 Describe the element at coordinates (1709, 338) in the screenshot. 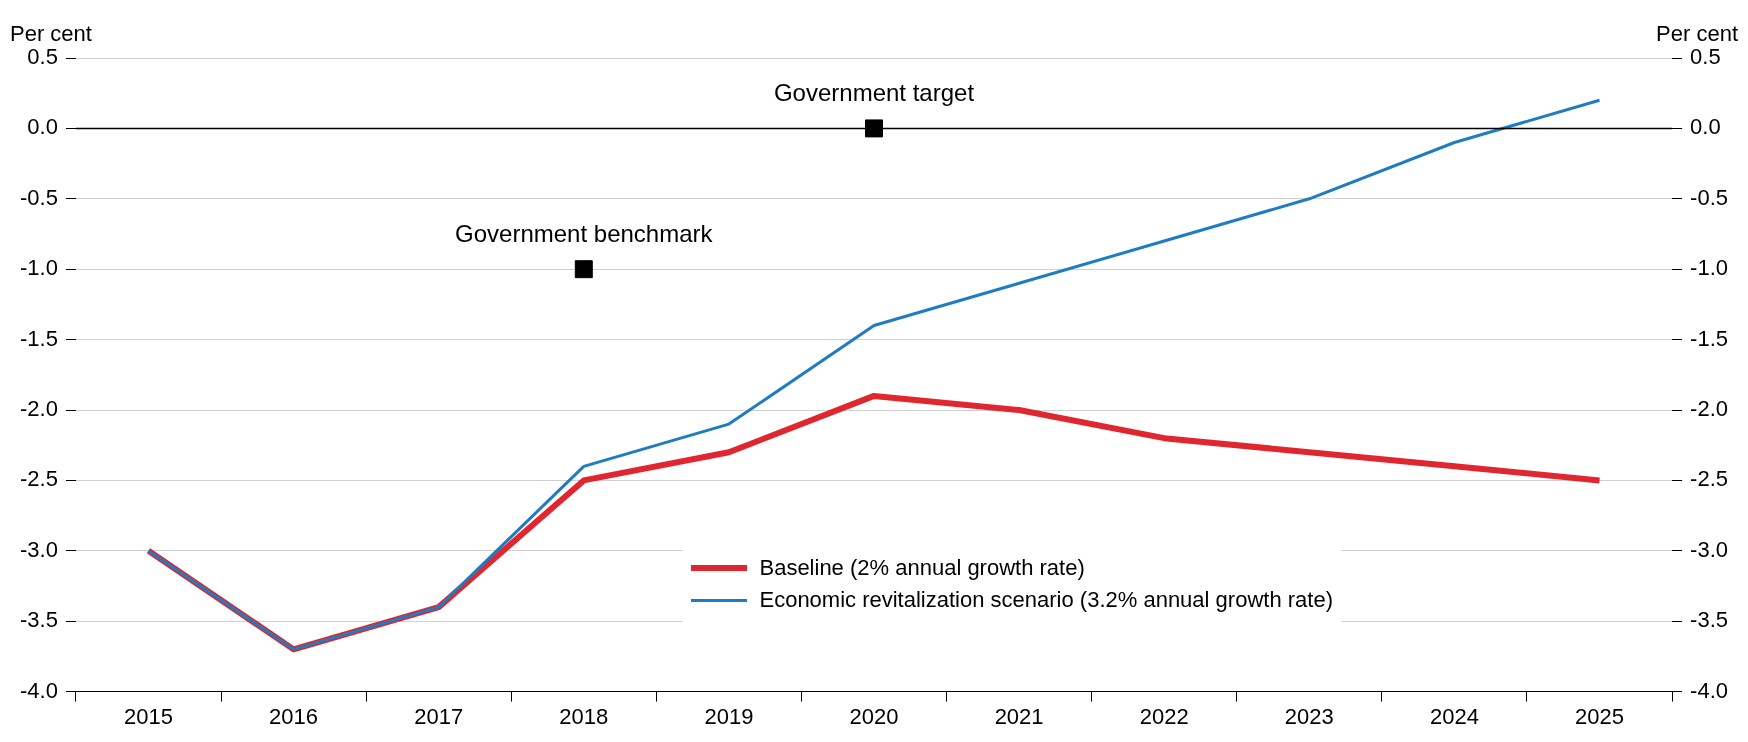

I see `y2-tick-label: -1.5` at that location.